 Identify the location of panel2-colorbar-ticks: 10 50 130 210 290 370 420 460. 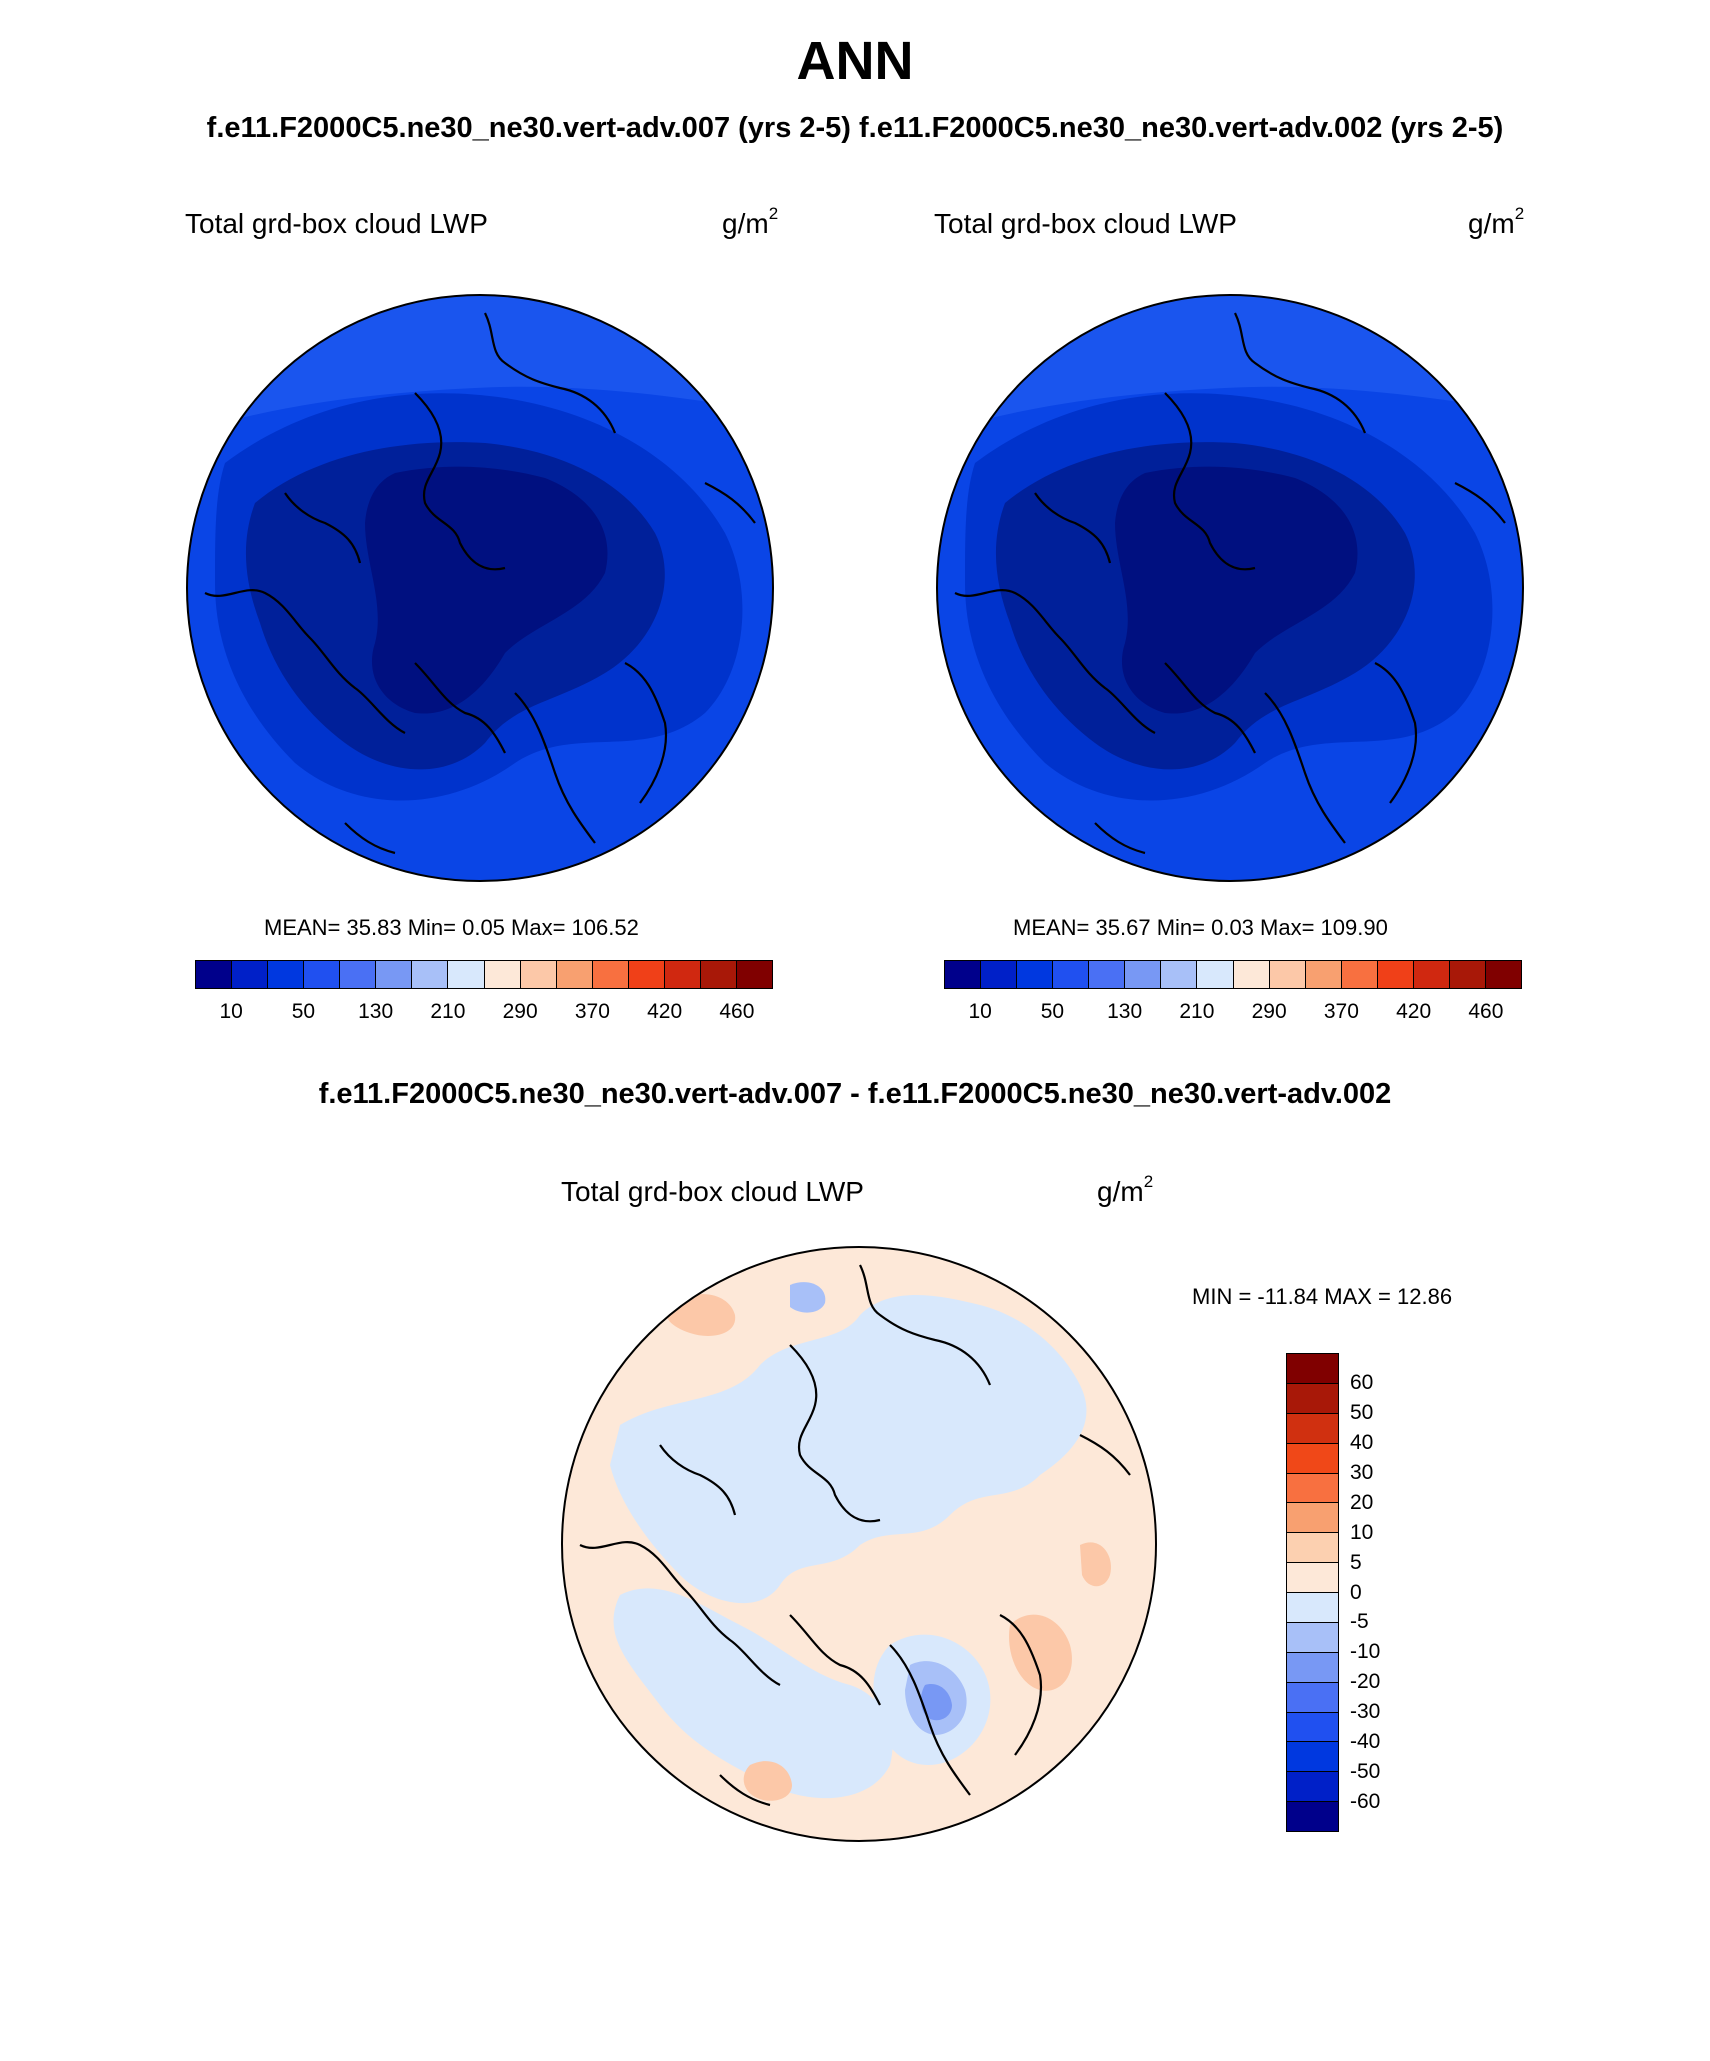
(1233, 1015).